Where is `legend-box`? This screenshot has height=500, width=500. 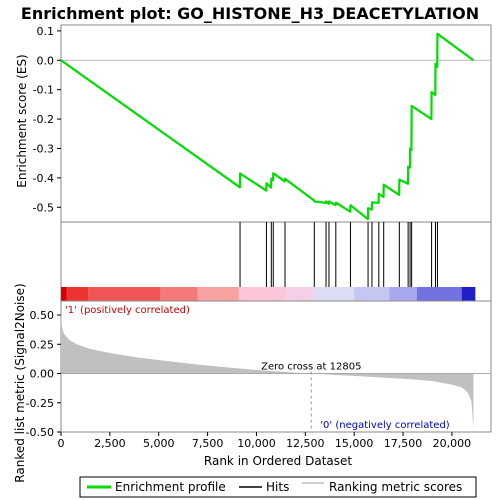
legend-box is located at coordinates (278, 487).